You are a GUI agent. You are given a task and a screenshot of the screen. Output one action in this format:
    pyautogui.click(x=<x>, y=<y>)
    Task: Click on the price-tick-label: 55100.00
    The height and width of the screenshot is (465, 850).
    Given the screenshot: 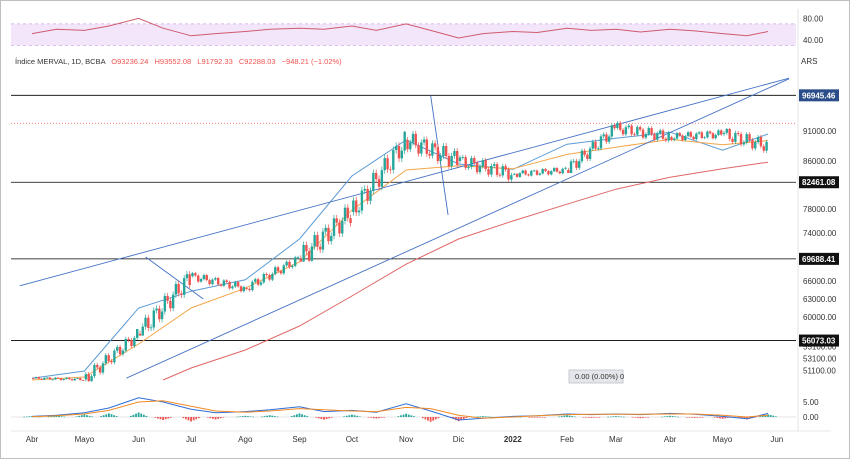 What is the action you would take?
    pyautogui.click(x=820, y=346)
    